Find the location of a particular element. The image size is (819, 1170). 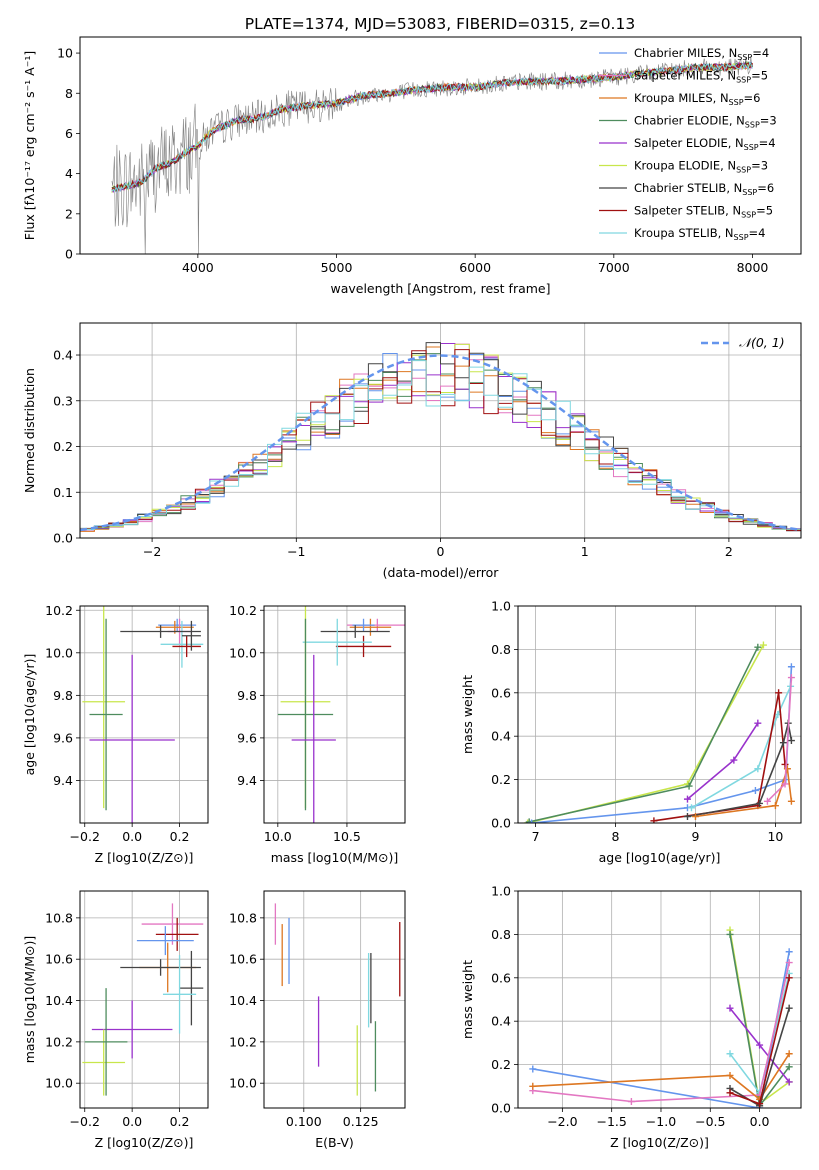

x-tick-label: 0.2 is located at coordinates (180, 1121).